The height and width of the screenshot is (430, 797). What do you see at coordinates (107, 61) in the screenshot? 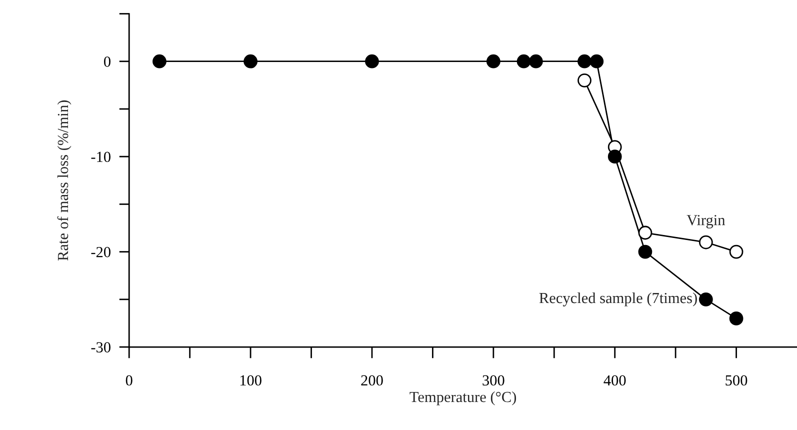
I see `y-tick-label: 0` at bounding box center [107, 61].